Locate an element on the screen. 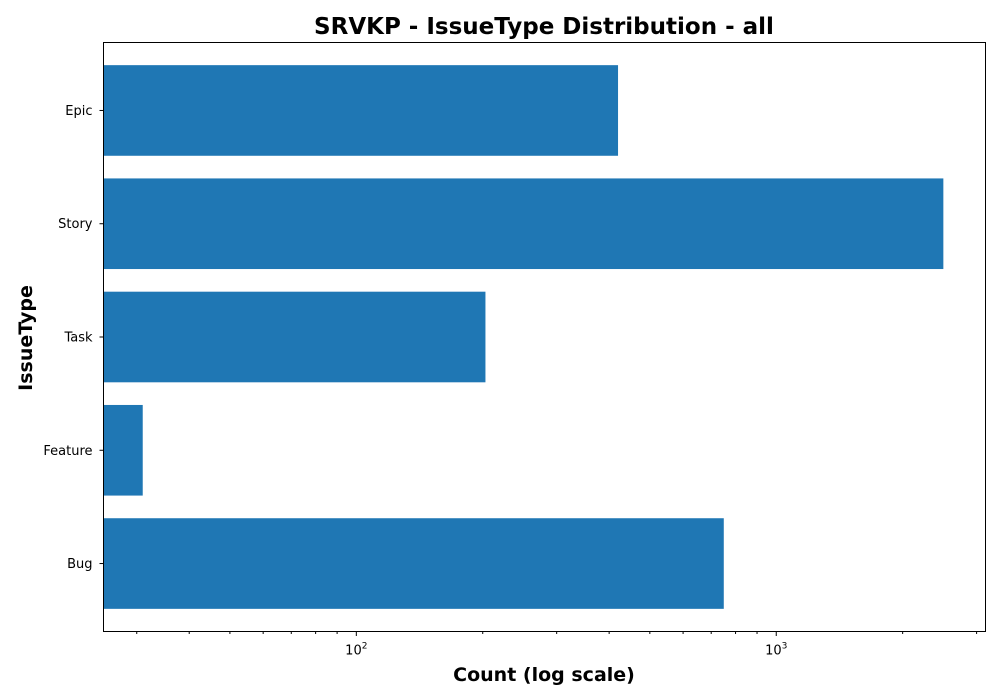 The height and width of the screenshot is (700, 1000). x-axis-label: Count (log scale) is located at coordinates (544, 675).